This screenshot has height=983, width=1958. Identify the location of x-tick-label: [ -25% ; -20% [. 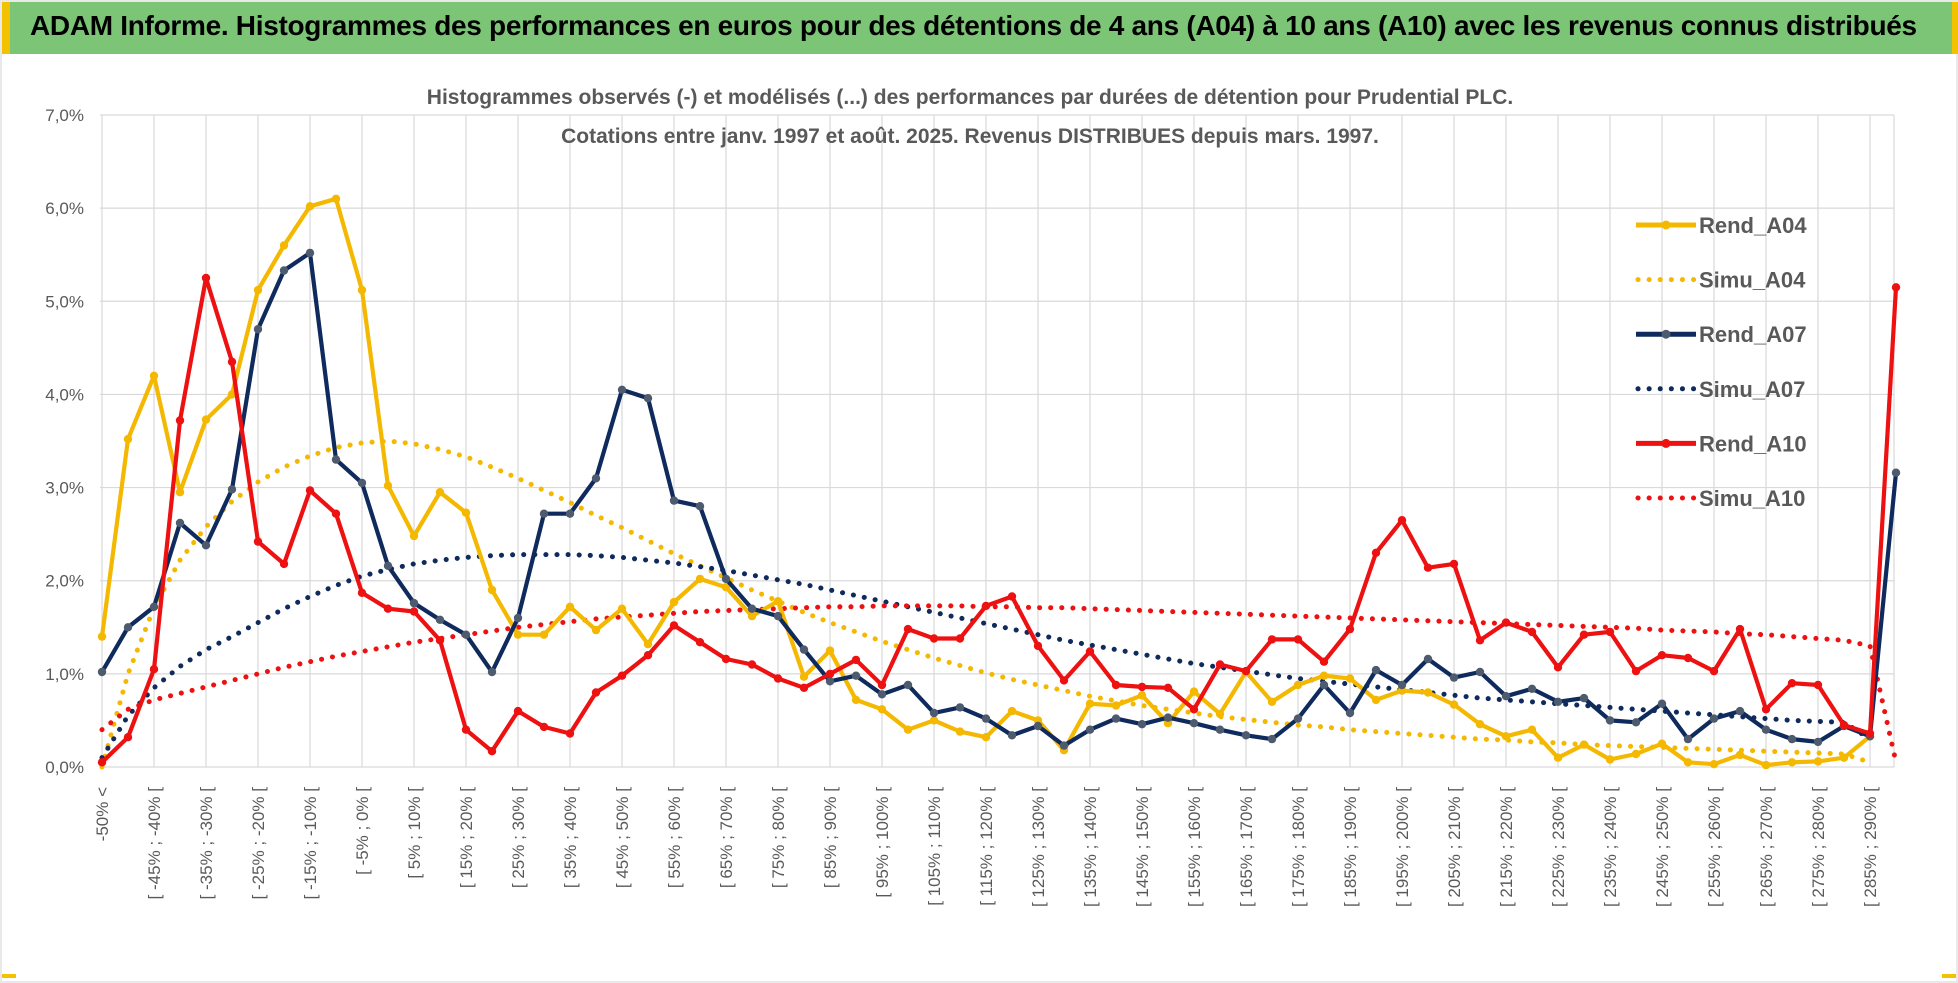
(258, 843).